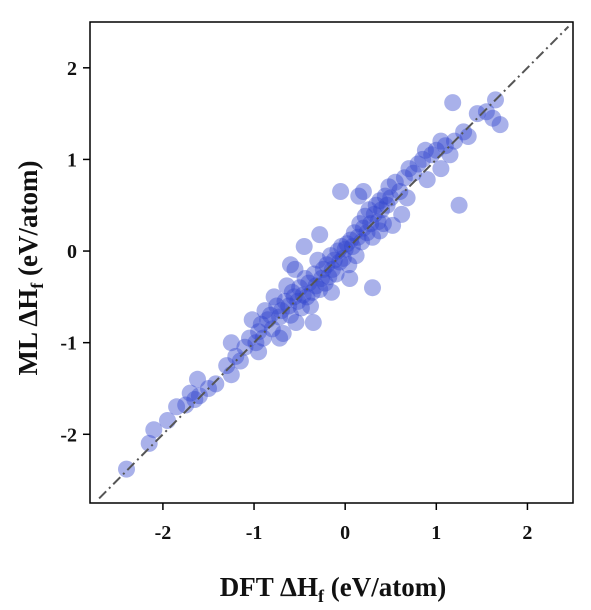 Image resolution: width=591 pixels, height=610 pixels. What do you see at coordinates (72, 69) in the screenshot?
I see `y-tick-label: 2` at bounding box center [72, 69].